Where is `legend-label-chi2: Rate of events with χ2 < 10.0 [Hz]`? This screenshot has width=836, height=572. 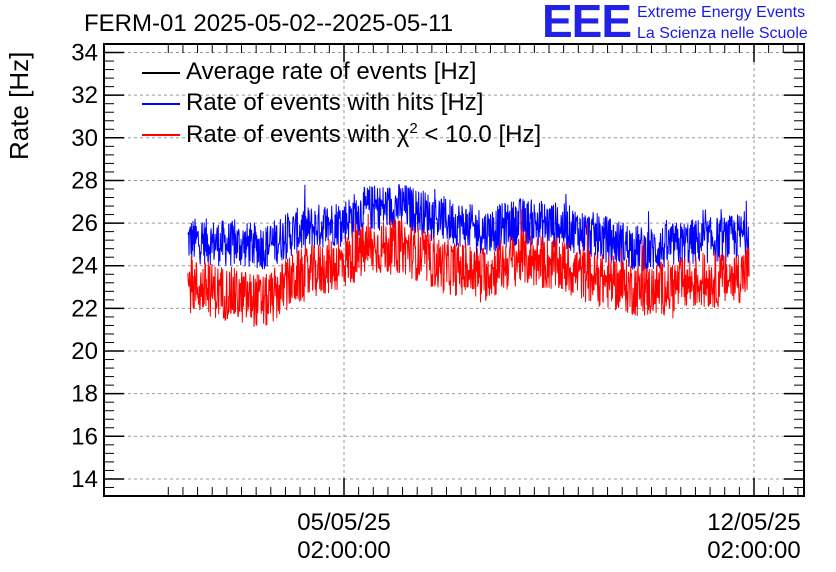
legend-label-chi2: Rate of events with χ2 < 10.0 [Hz] is located at coordinates (363, 134).